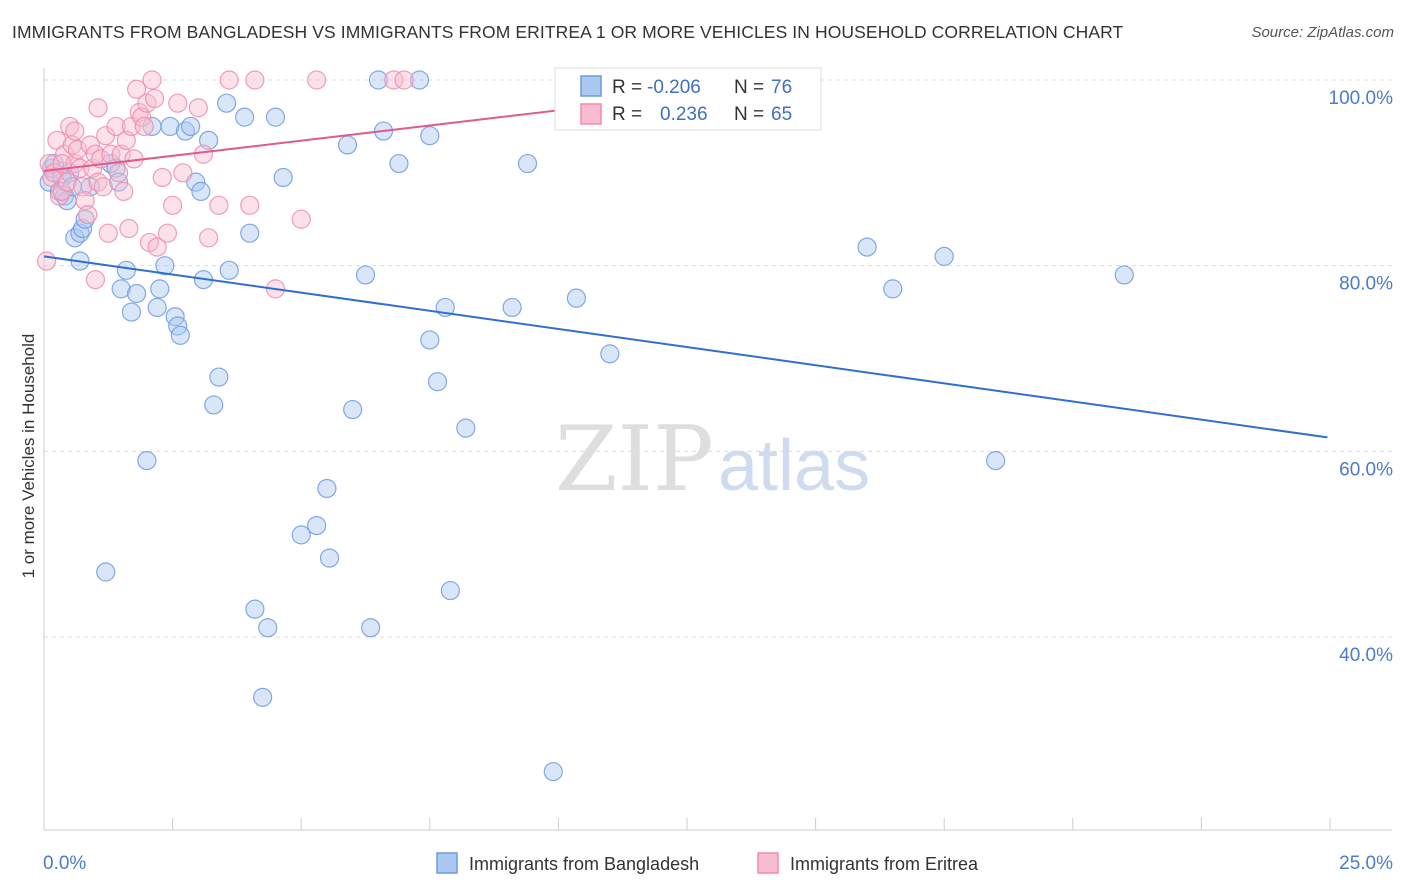  I want to click on watermark: ZIP atlas, so click(712, 459).